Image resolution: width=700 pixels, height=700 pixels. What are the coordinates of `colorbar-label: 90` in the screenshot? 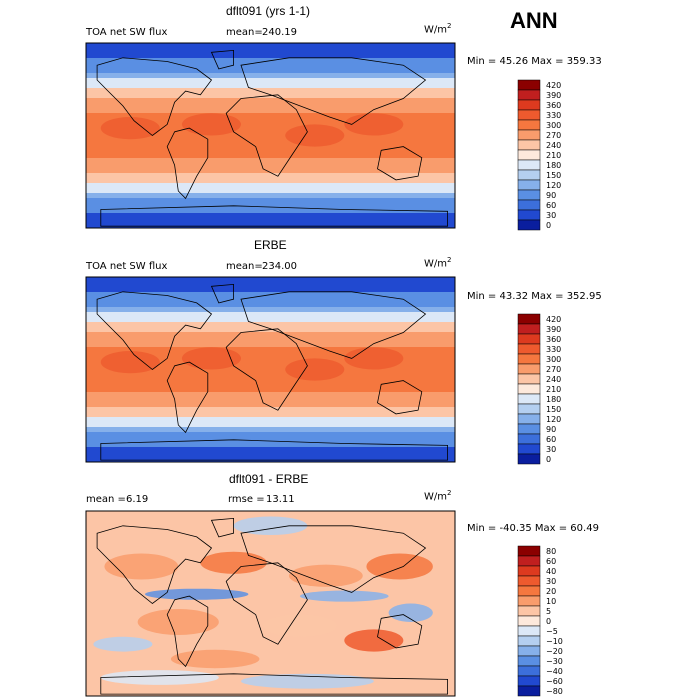 It's located at (551, 429).